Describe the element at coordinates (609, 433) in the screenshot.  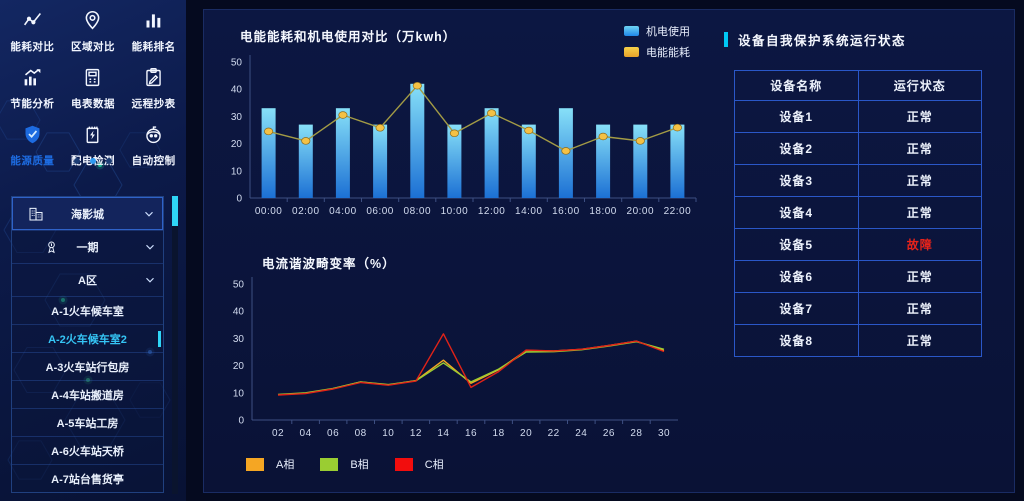
I see `svg-text: 26` at that location.